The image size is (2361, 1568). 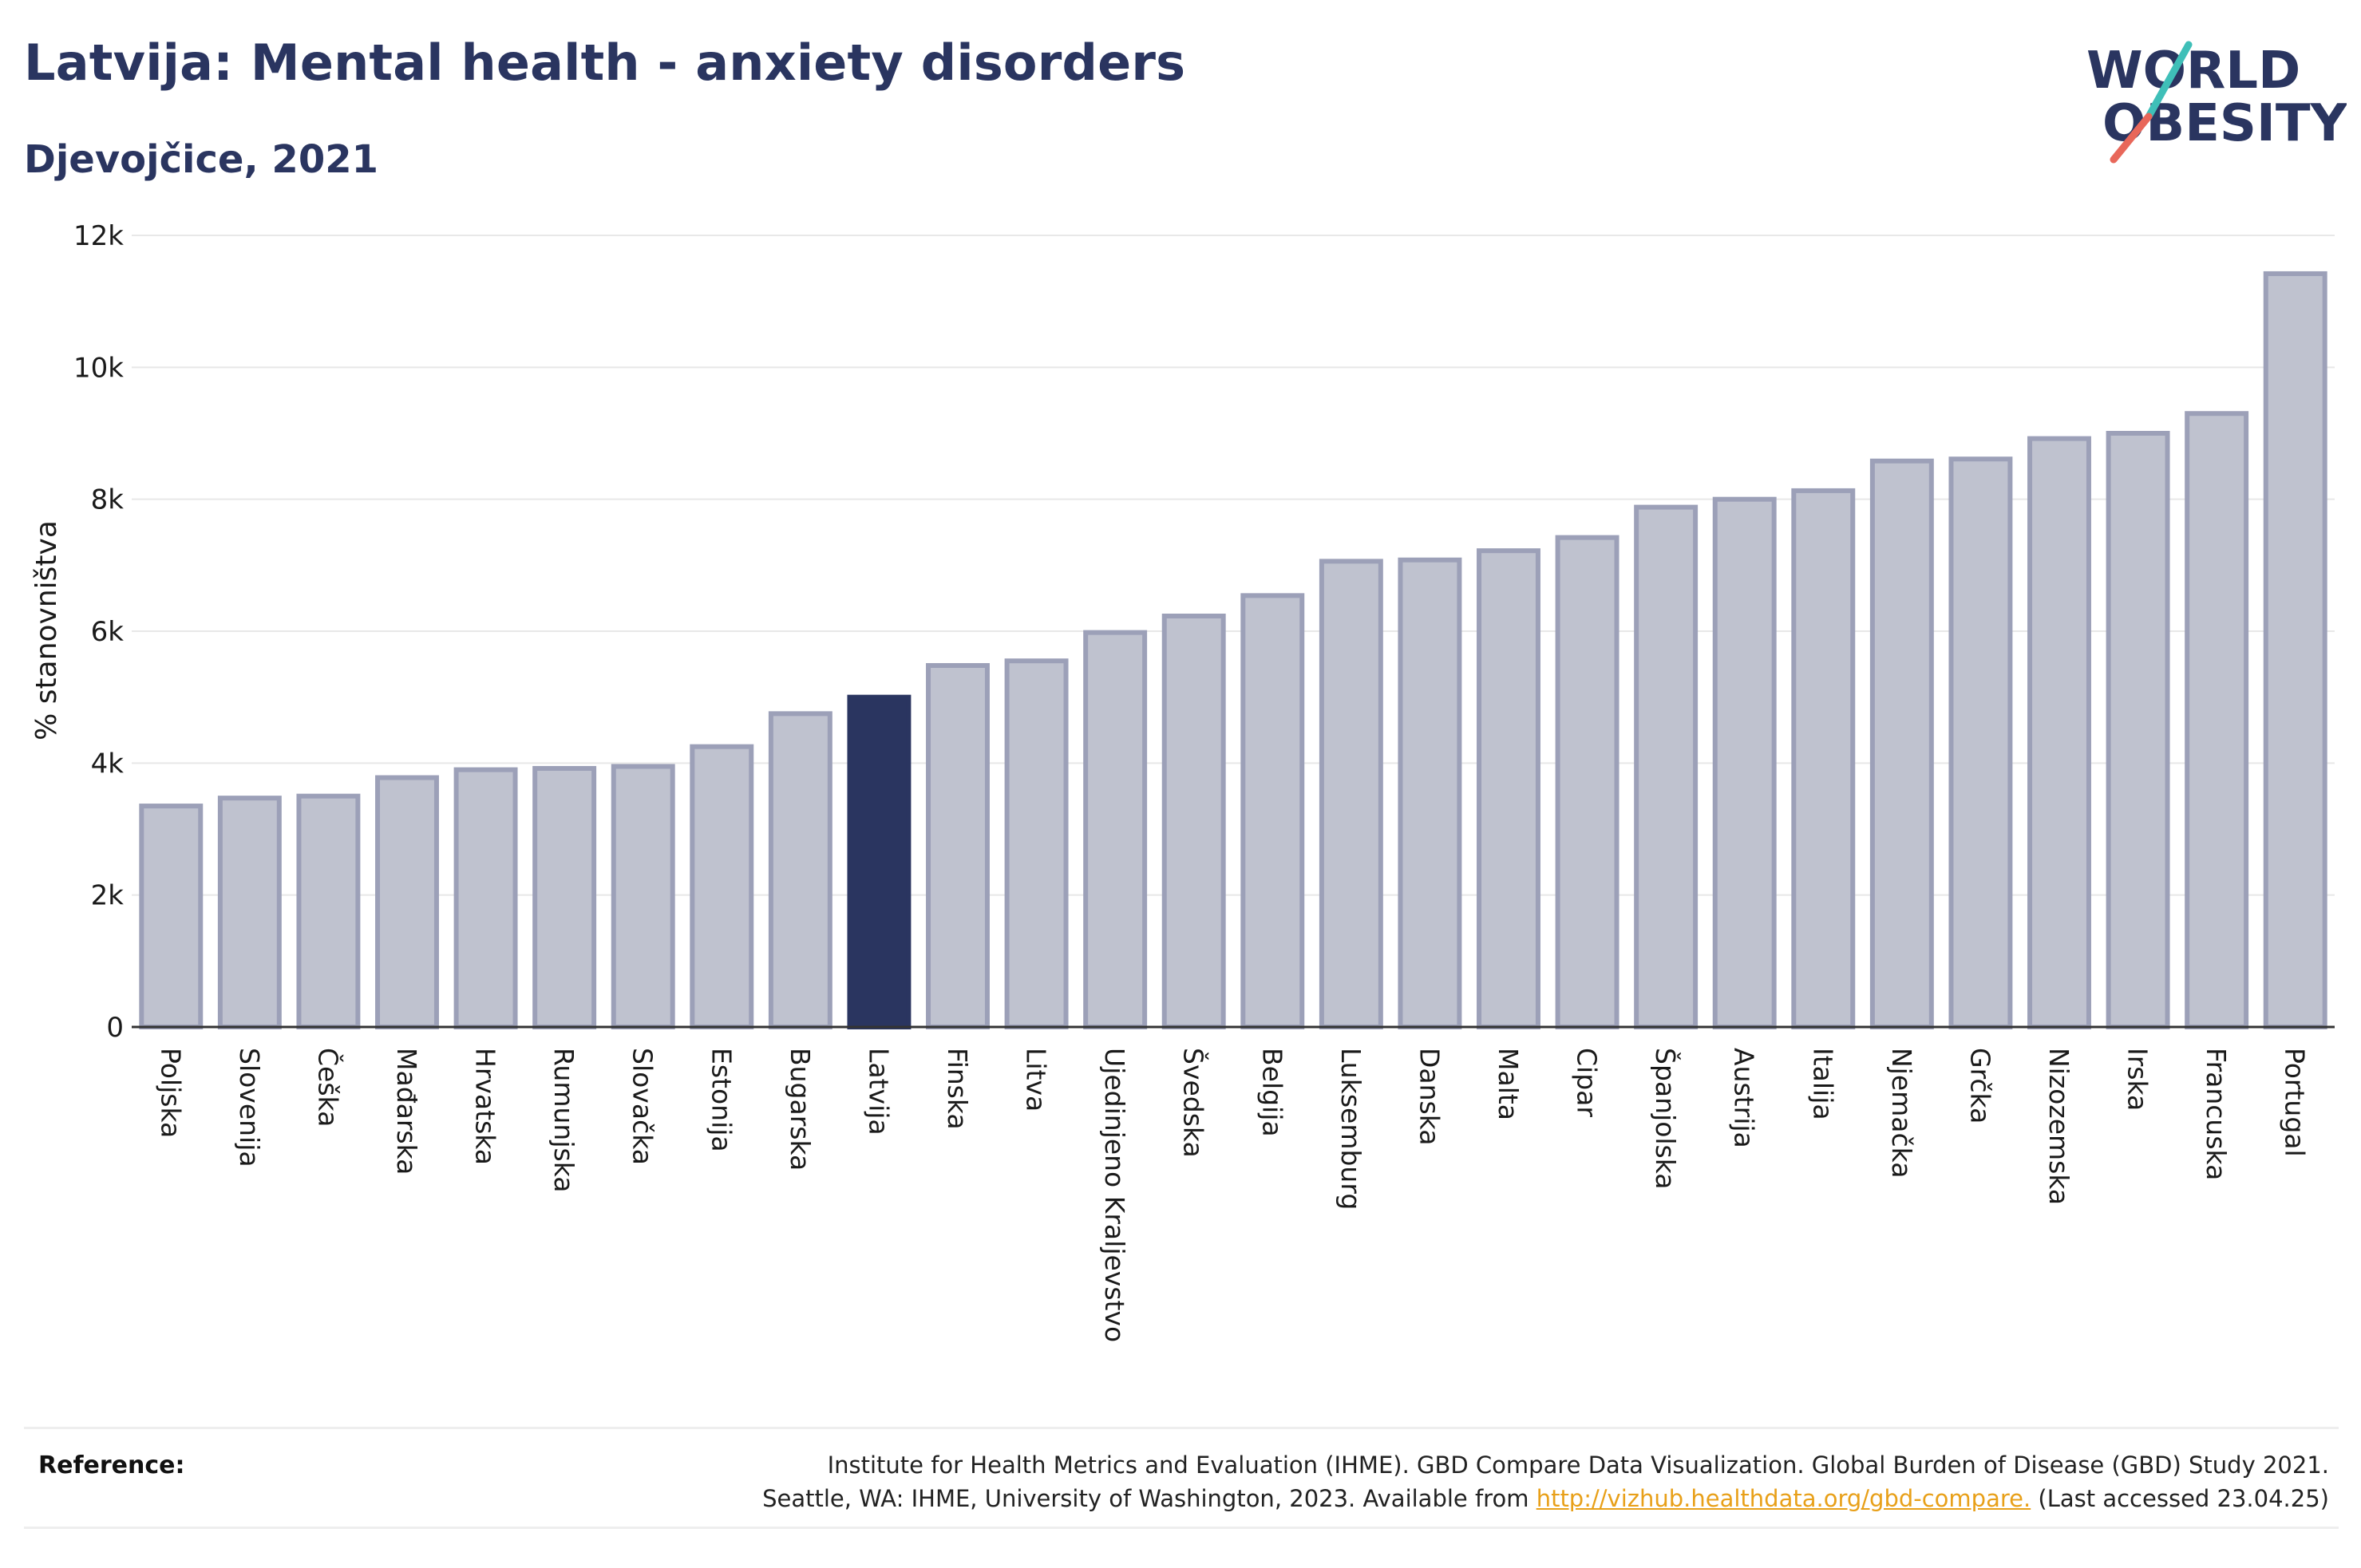 I want to click on bar-švedska, so click(x=1193, y=821).